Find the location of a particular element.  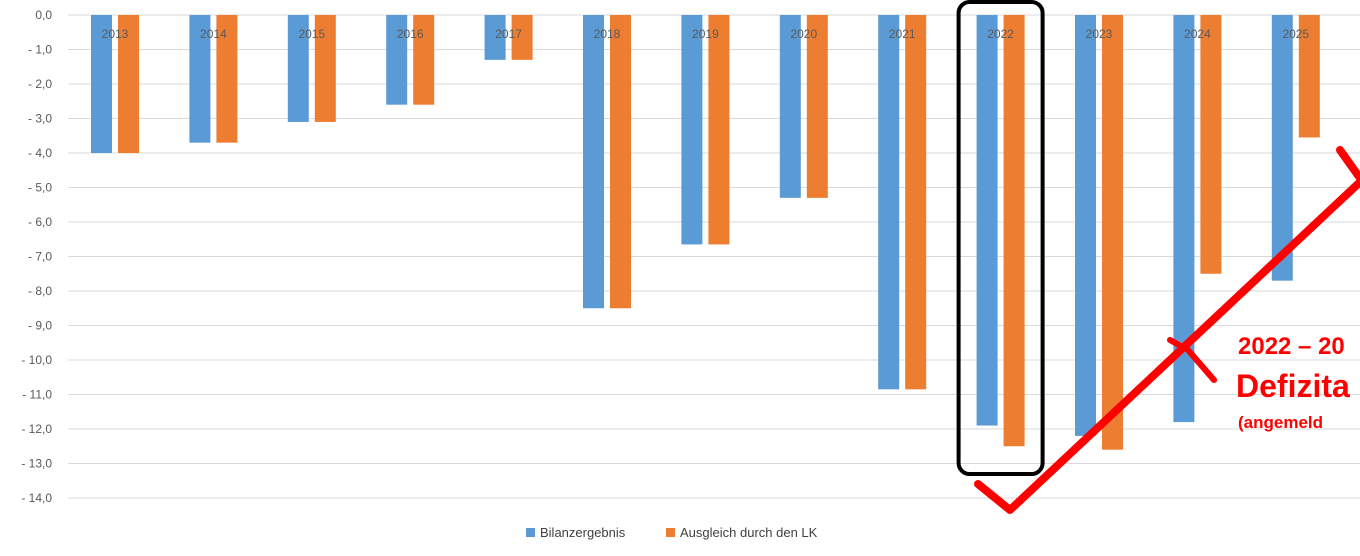

x-tick-label: 2020 is located at coordinates (803, 34).